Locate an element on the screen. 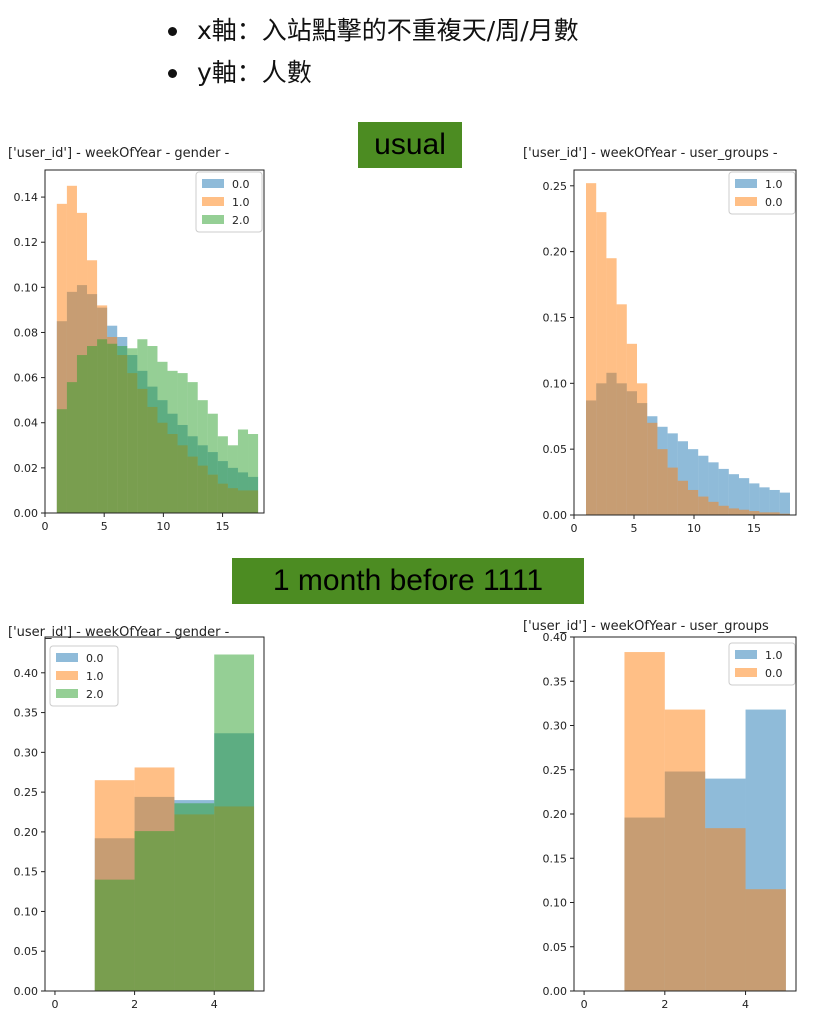 This screenshot has height=1024, width=832. chart-legend: 1.00.0 is located at coordinates (762, 664).